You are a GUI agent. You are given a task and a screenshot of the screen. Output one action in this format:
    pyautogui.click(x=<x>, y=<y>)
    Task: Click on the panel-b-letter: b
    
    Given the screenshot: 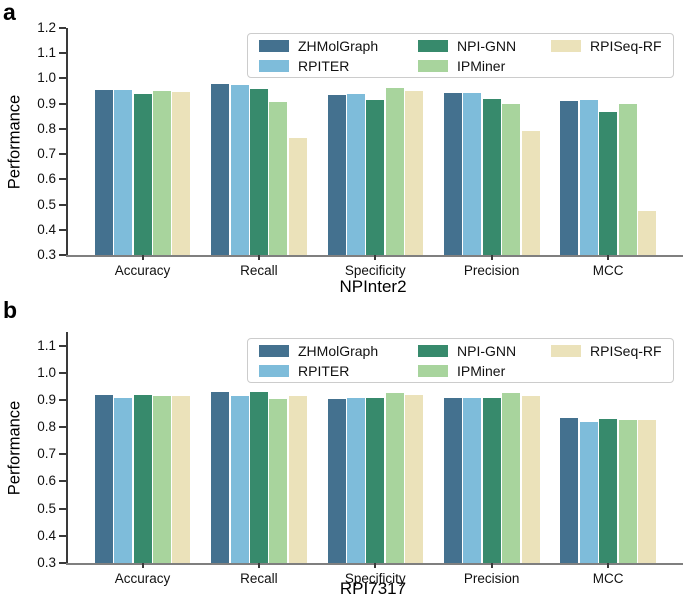 What is the action you would take?
    pyautogui.click(x=10, y=310)
    